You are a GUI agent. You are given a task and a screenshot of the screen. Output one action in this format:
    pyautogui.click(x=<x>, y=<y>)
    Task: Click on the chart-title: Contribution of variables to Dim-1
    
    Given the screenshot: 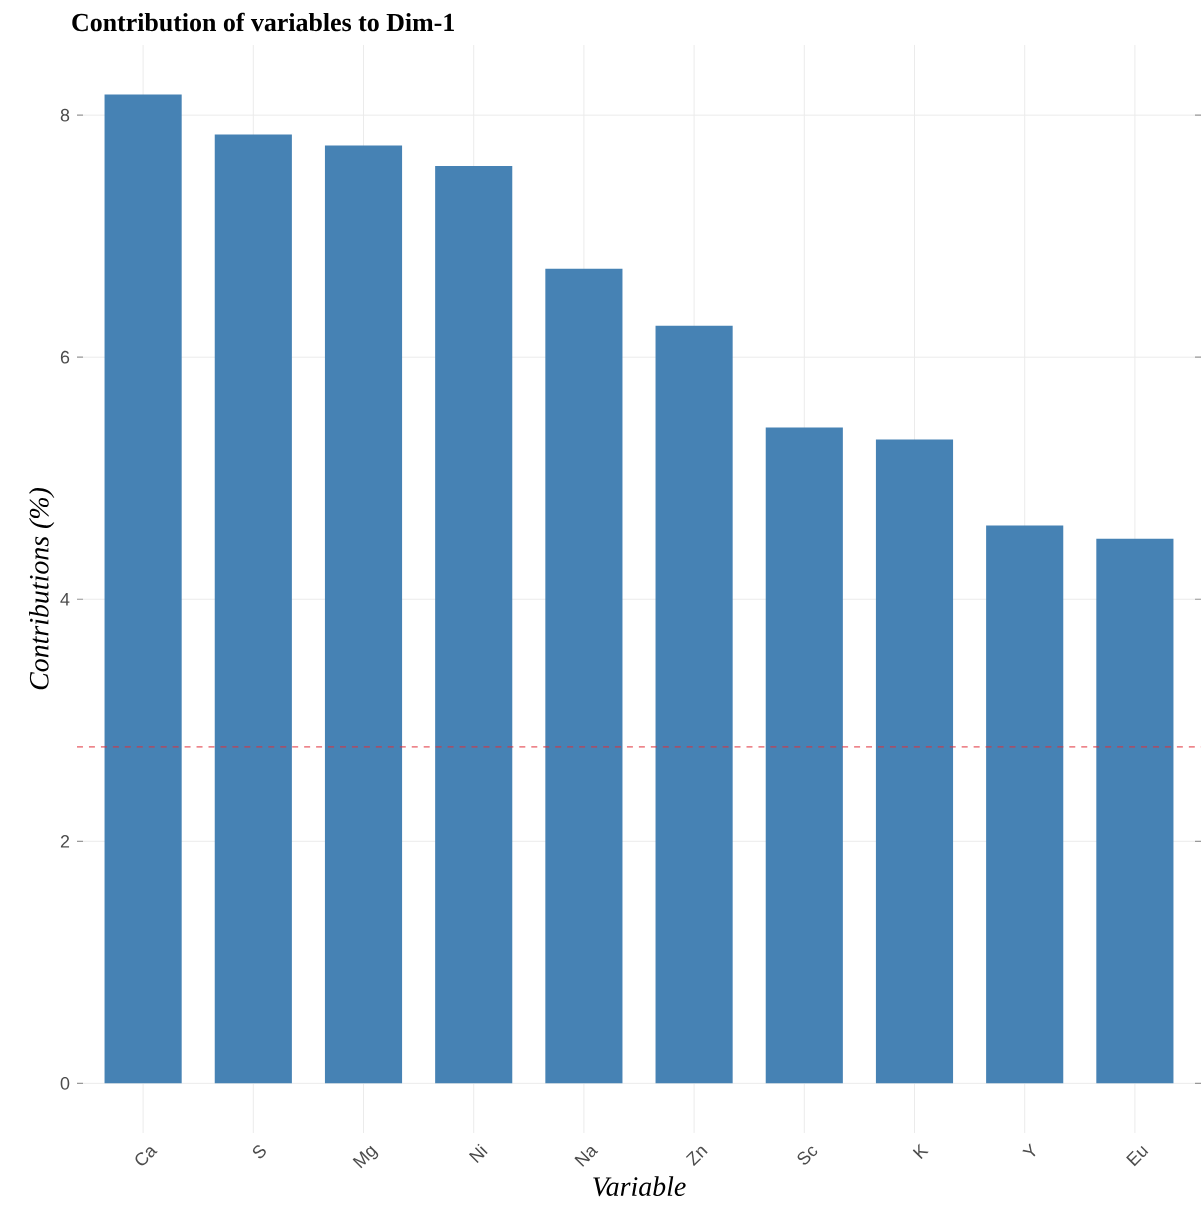 What is the action you would take?
    pyautogui.click(x=263, y=22)
    